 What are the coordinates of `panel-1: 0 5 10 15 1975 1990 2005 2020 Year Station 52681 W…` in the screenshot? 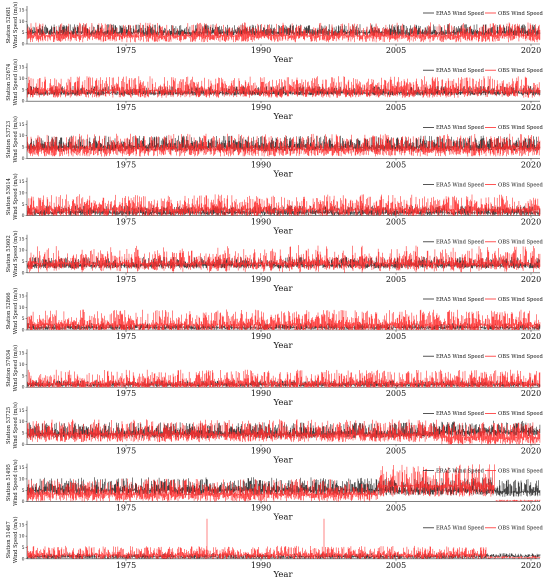 It's located at (274, 33).